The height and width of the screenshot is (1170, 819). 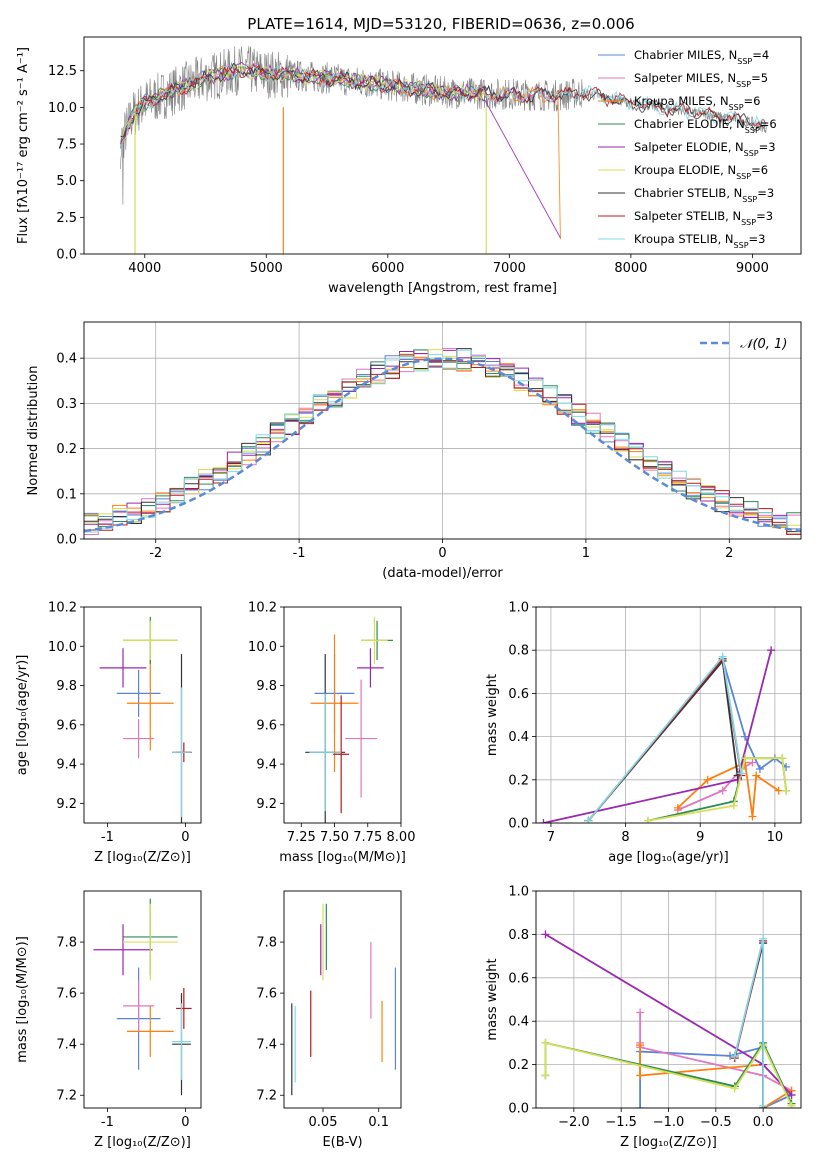 What do you see at coordinates (340, 151) in the screenshot?
I see `model-spectrum-kroupa-miles` at bounding box center [340, 151].